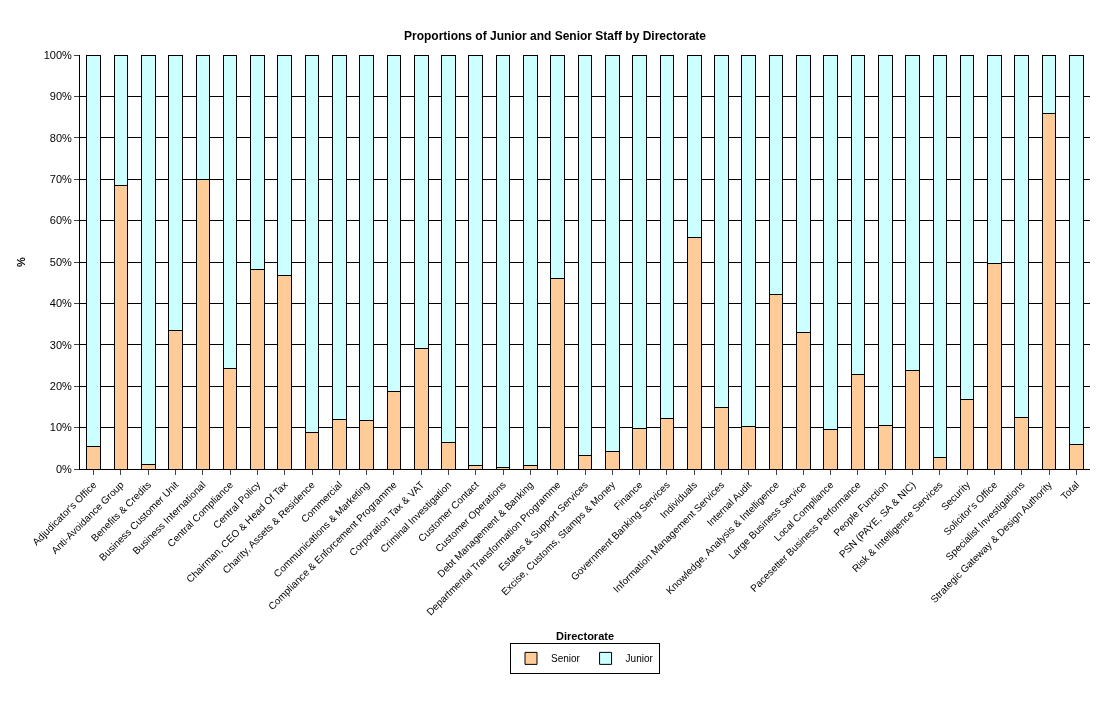 The image size is (1110, 704). What do you see at coordinates (60, 220) in the screenshot?
I see `y-tick-label: 60%` at bounding box center [60, 220].